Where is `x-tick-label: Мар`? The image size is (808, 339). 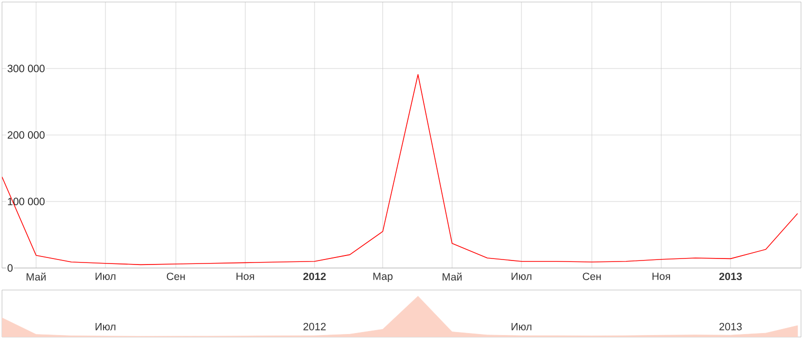
x-tick-label: Мар is located at coordinates (383, 277).